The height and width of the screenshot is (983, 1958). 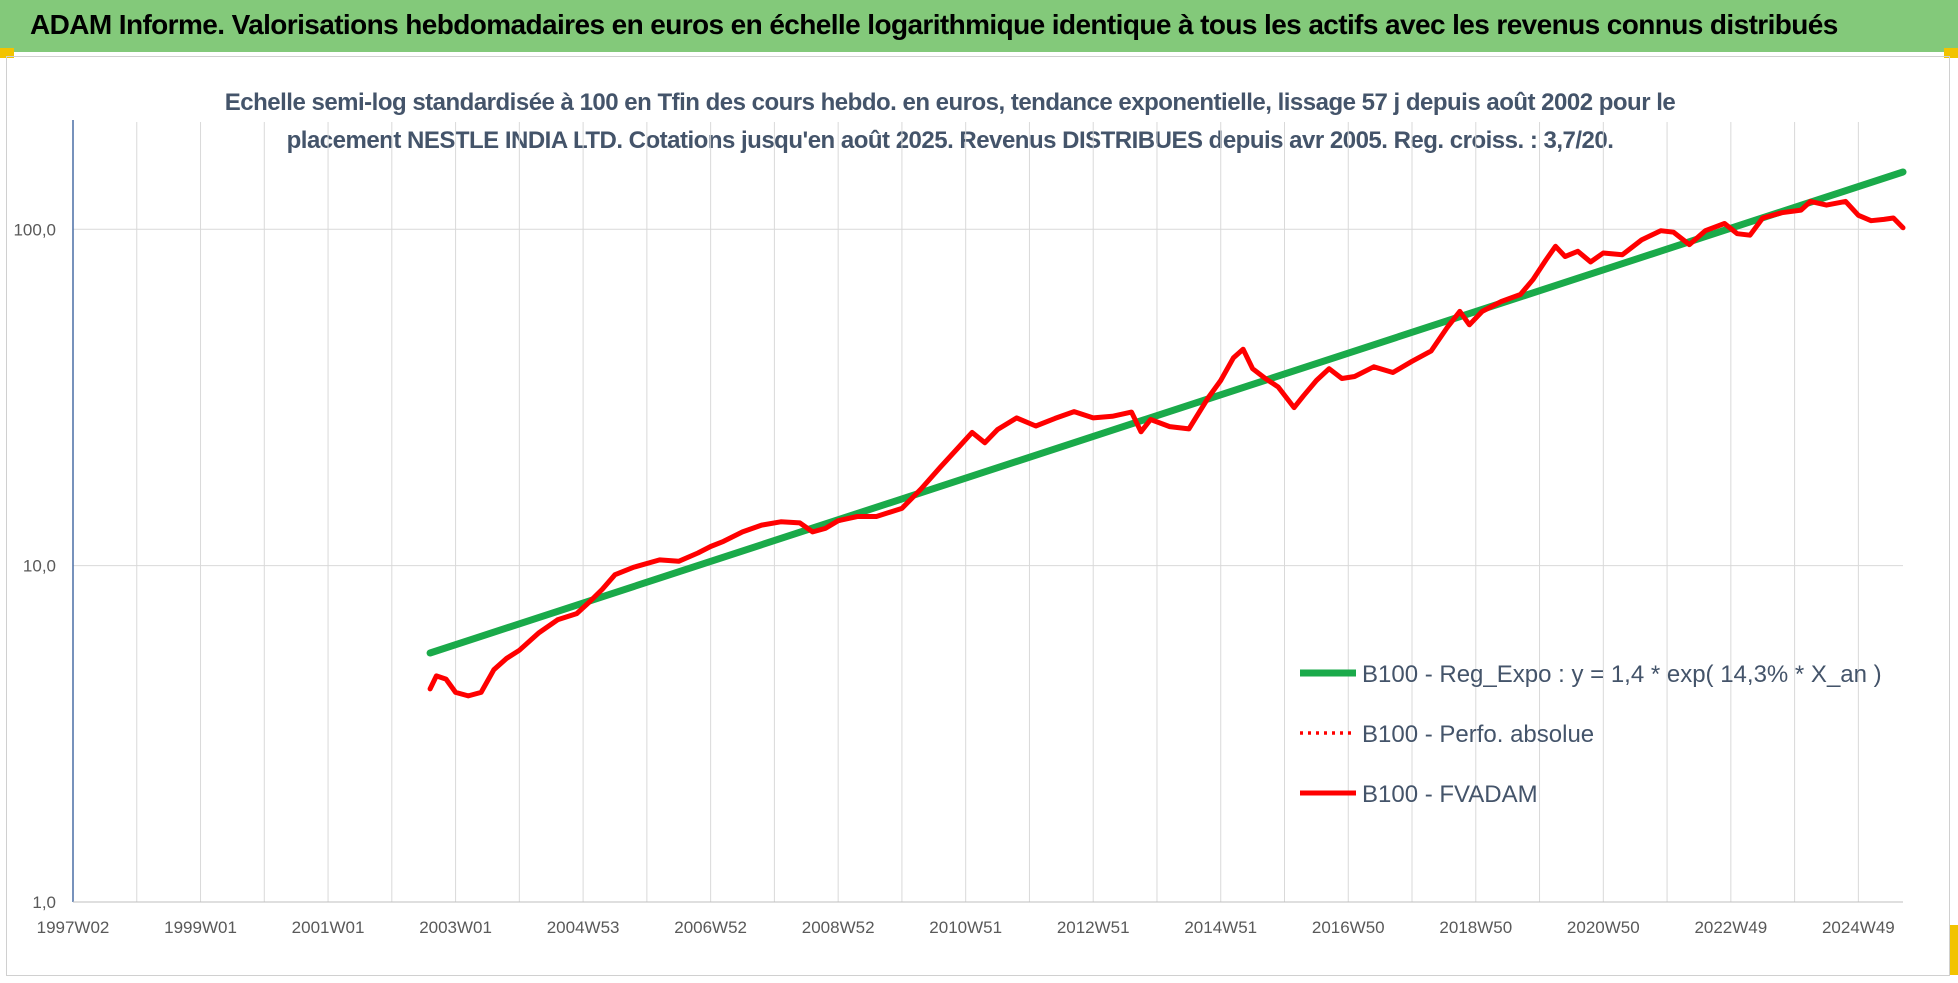 I want to click on x-tick-label: 1999W01, so click(x=200, y=927).